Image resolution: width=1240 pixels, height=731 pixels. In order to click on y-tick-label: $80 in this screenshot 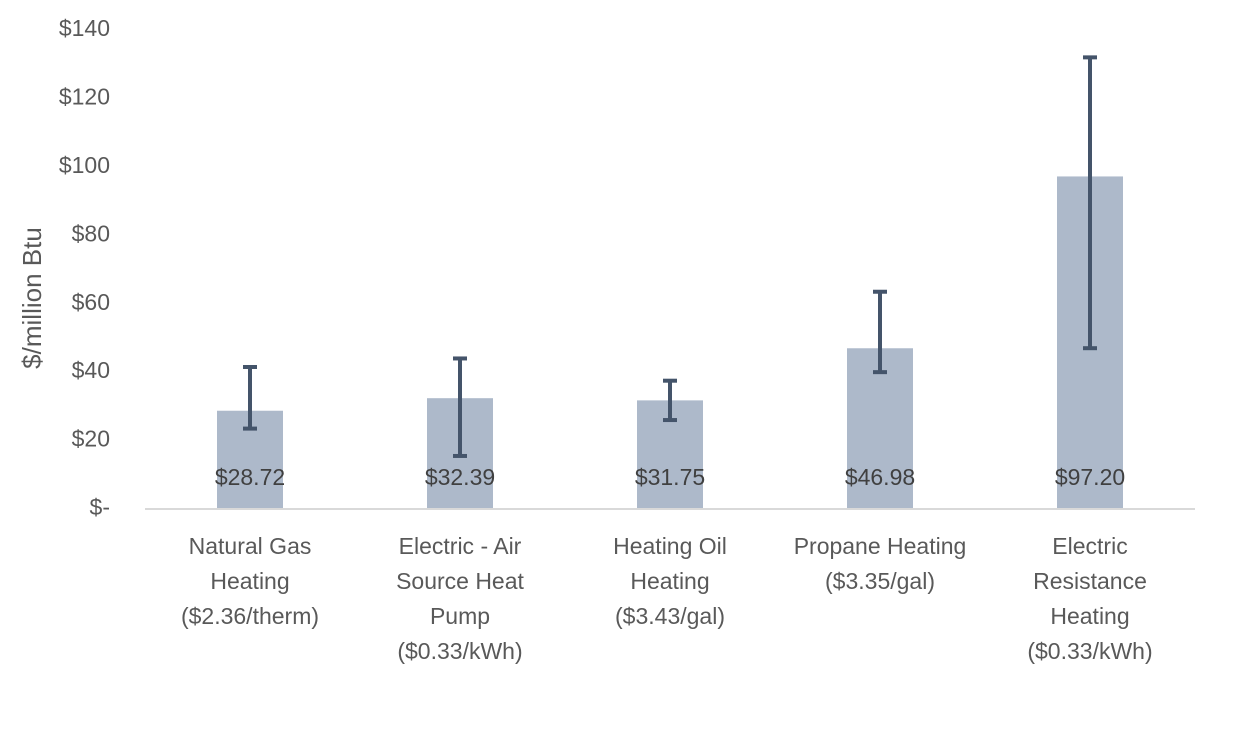, I will do `click(91, 233)`.